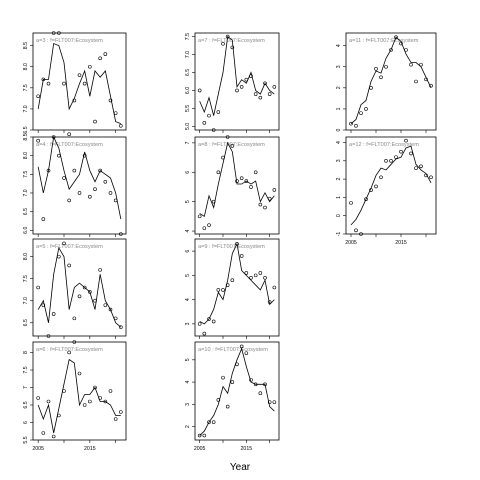 Image resolution: width=480 pixels, height=480 pixels. I want to click on y-tick-label: 6.0, so click(188, 90).